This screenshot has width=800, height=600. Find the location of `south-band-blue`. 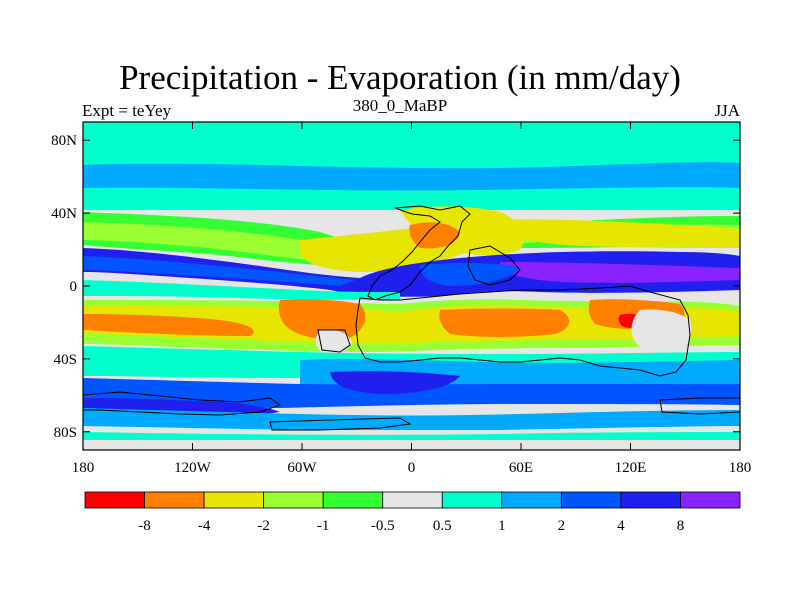

south-band-blue is located at coordinates (411, 393).